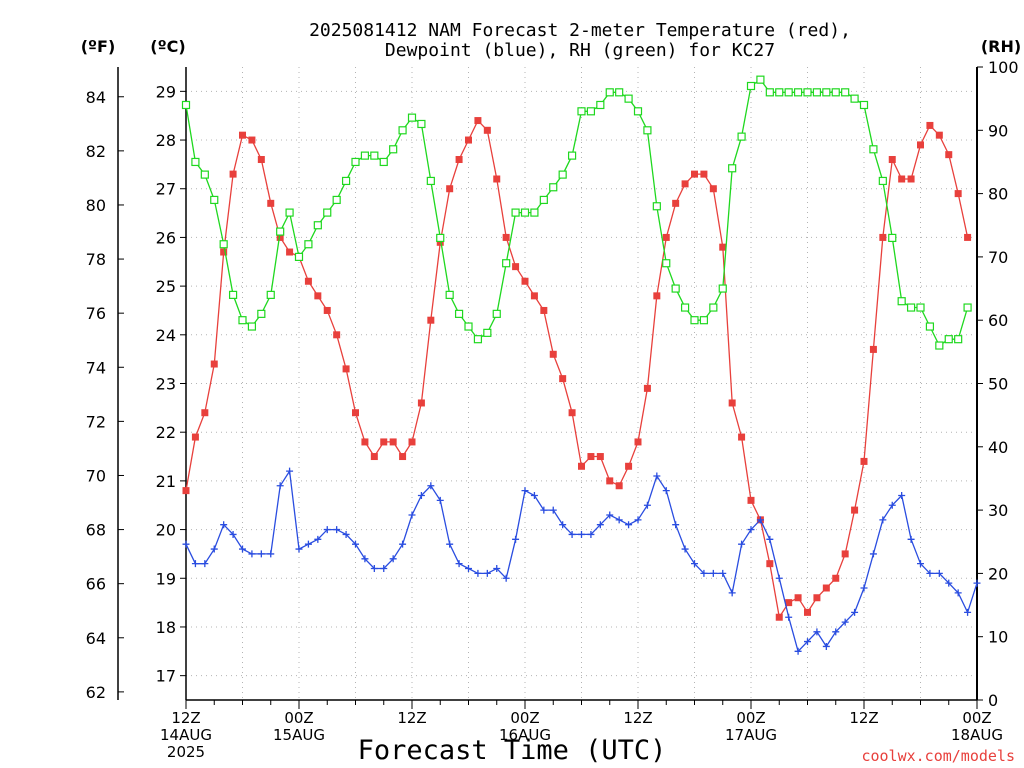 The width and height of the screenshot is (1024, 768). I want to click on celsius-tick-label: 29, so click(166, 91).